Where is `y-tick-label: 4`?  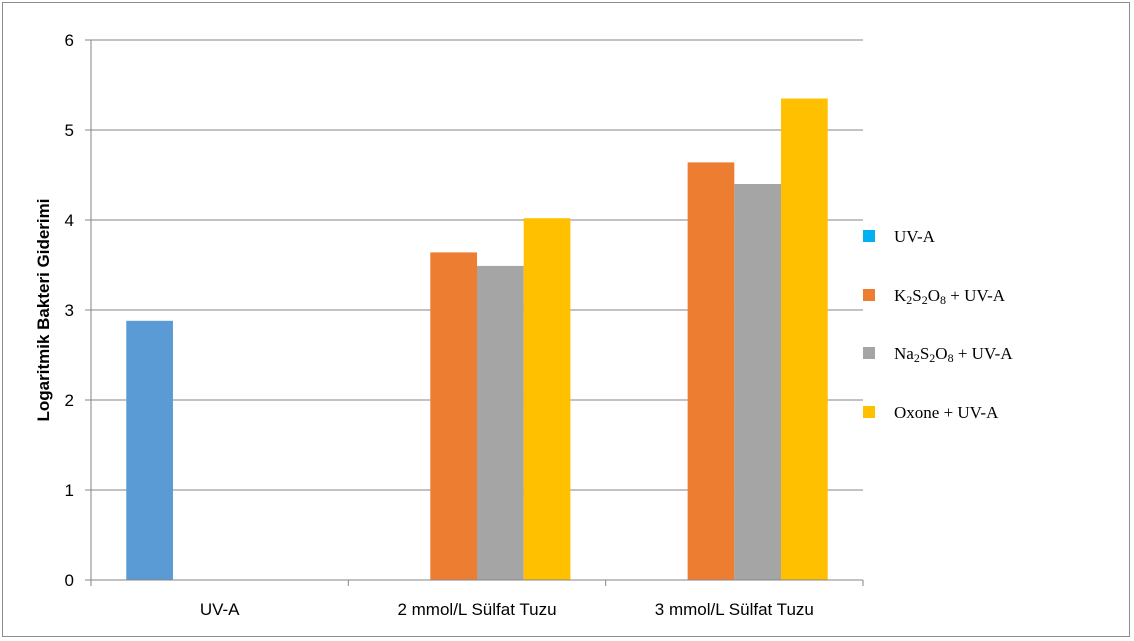 y-tick-label: 4 is located at coordinates (69, 220).